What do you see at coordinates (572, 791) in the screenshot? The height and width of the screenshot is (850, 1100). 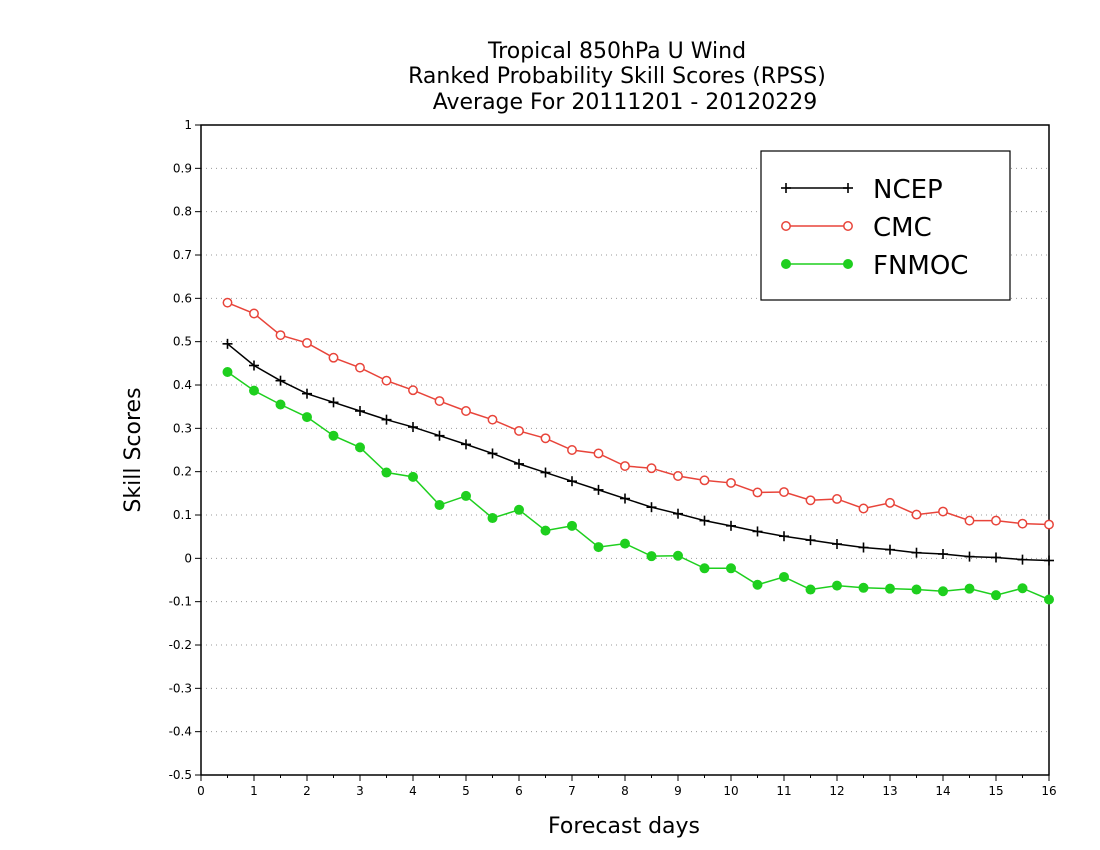 I see `x-tick-label: 7` at bounding box center [572, 791].